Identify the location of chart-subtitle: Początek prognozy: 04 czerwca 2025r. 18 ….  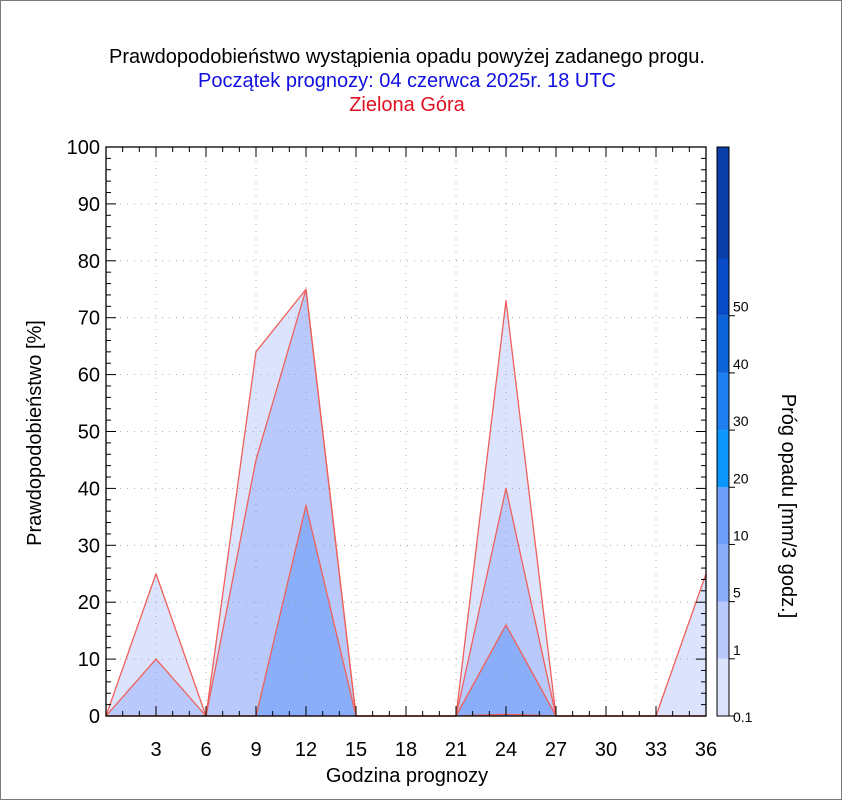
(407, 81).